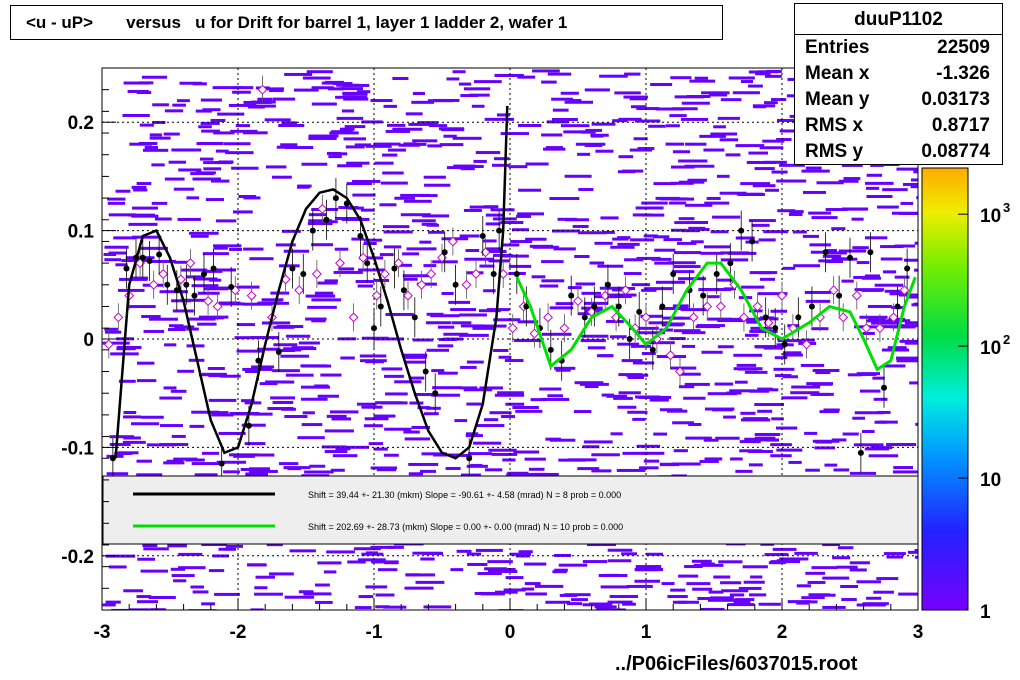 Image resolution: width=1020 pixels, height=680 pixels. Describe the element at coordinates (736, 664) in the screenshot. I see `footer-filename: ../P06icFiles/6037015.root` at that location.